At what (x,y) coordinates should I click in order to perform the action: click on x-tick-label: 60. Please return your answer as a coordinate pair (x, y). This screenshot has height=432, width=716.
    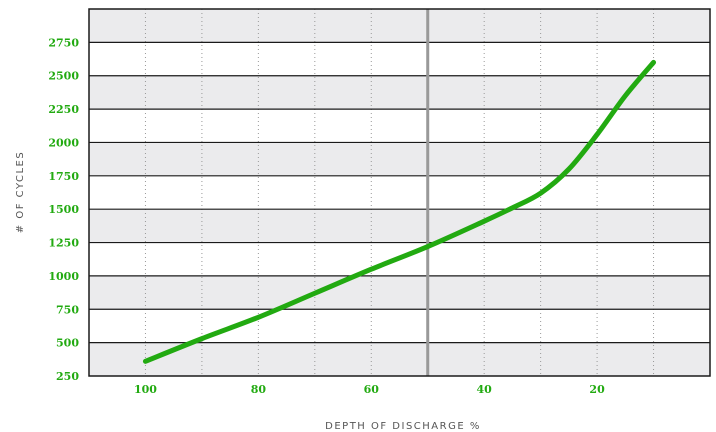
    Looking at the image, I should click on (372, 389).